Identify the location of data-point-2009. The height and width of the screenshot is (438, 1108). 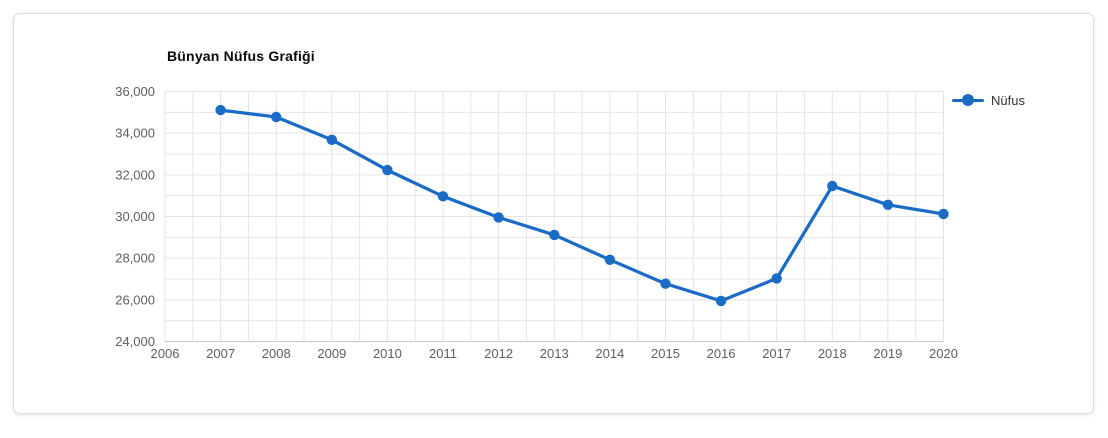
(331, 139).